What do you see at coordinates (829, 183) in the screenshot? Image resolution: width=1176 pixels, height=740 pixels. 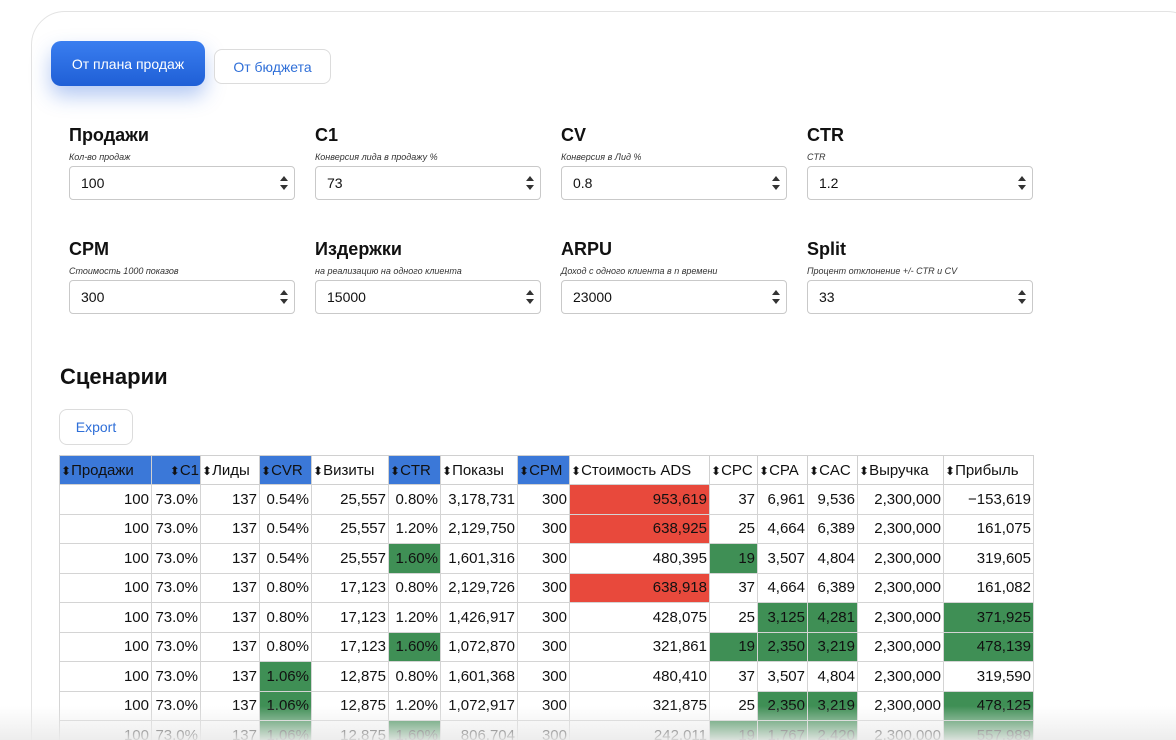 I see `input-value: 1.2` at bounding box center [829, 183].